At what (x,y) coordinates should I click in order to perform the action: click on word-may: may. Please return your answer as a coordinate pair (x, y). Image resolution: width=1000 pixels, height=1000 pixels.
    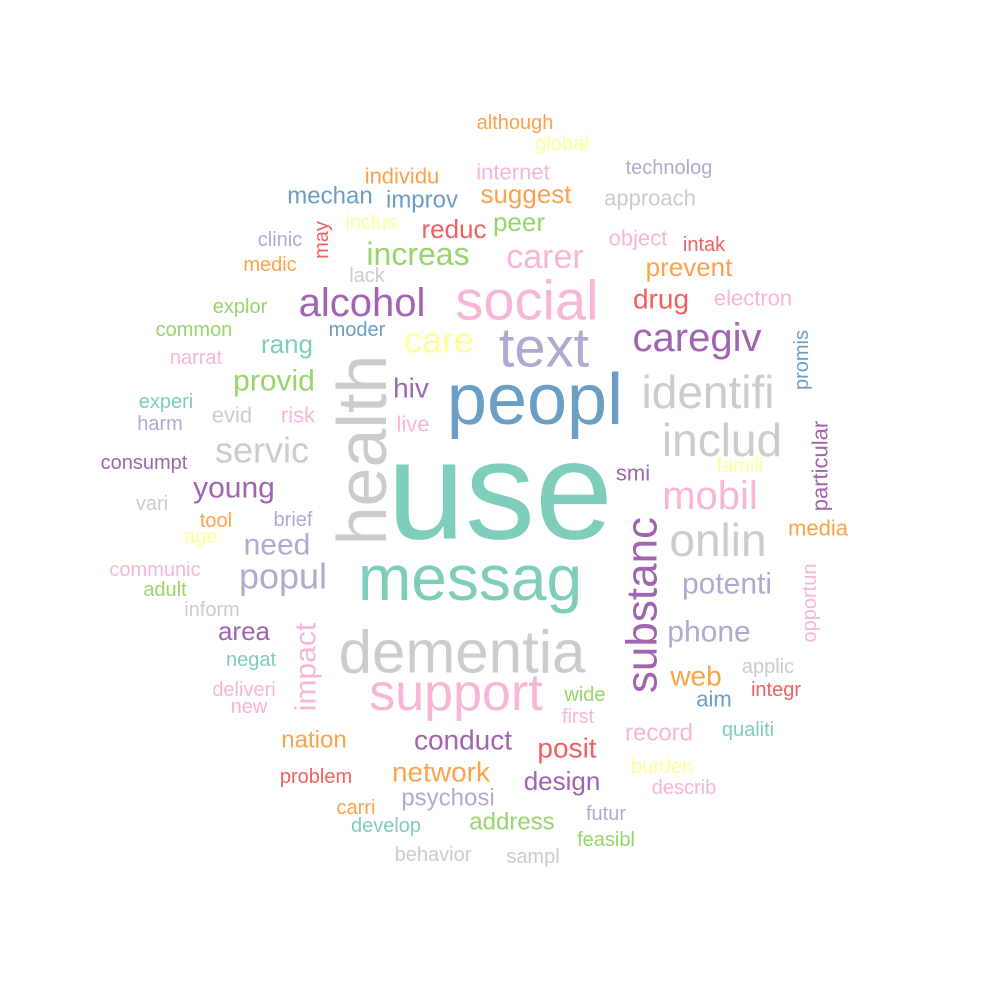
    Looking at the image, I should click on (322, 240).